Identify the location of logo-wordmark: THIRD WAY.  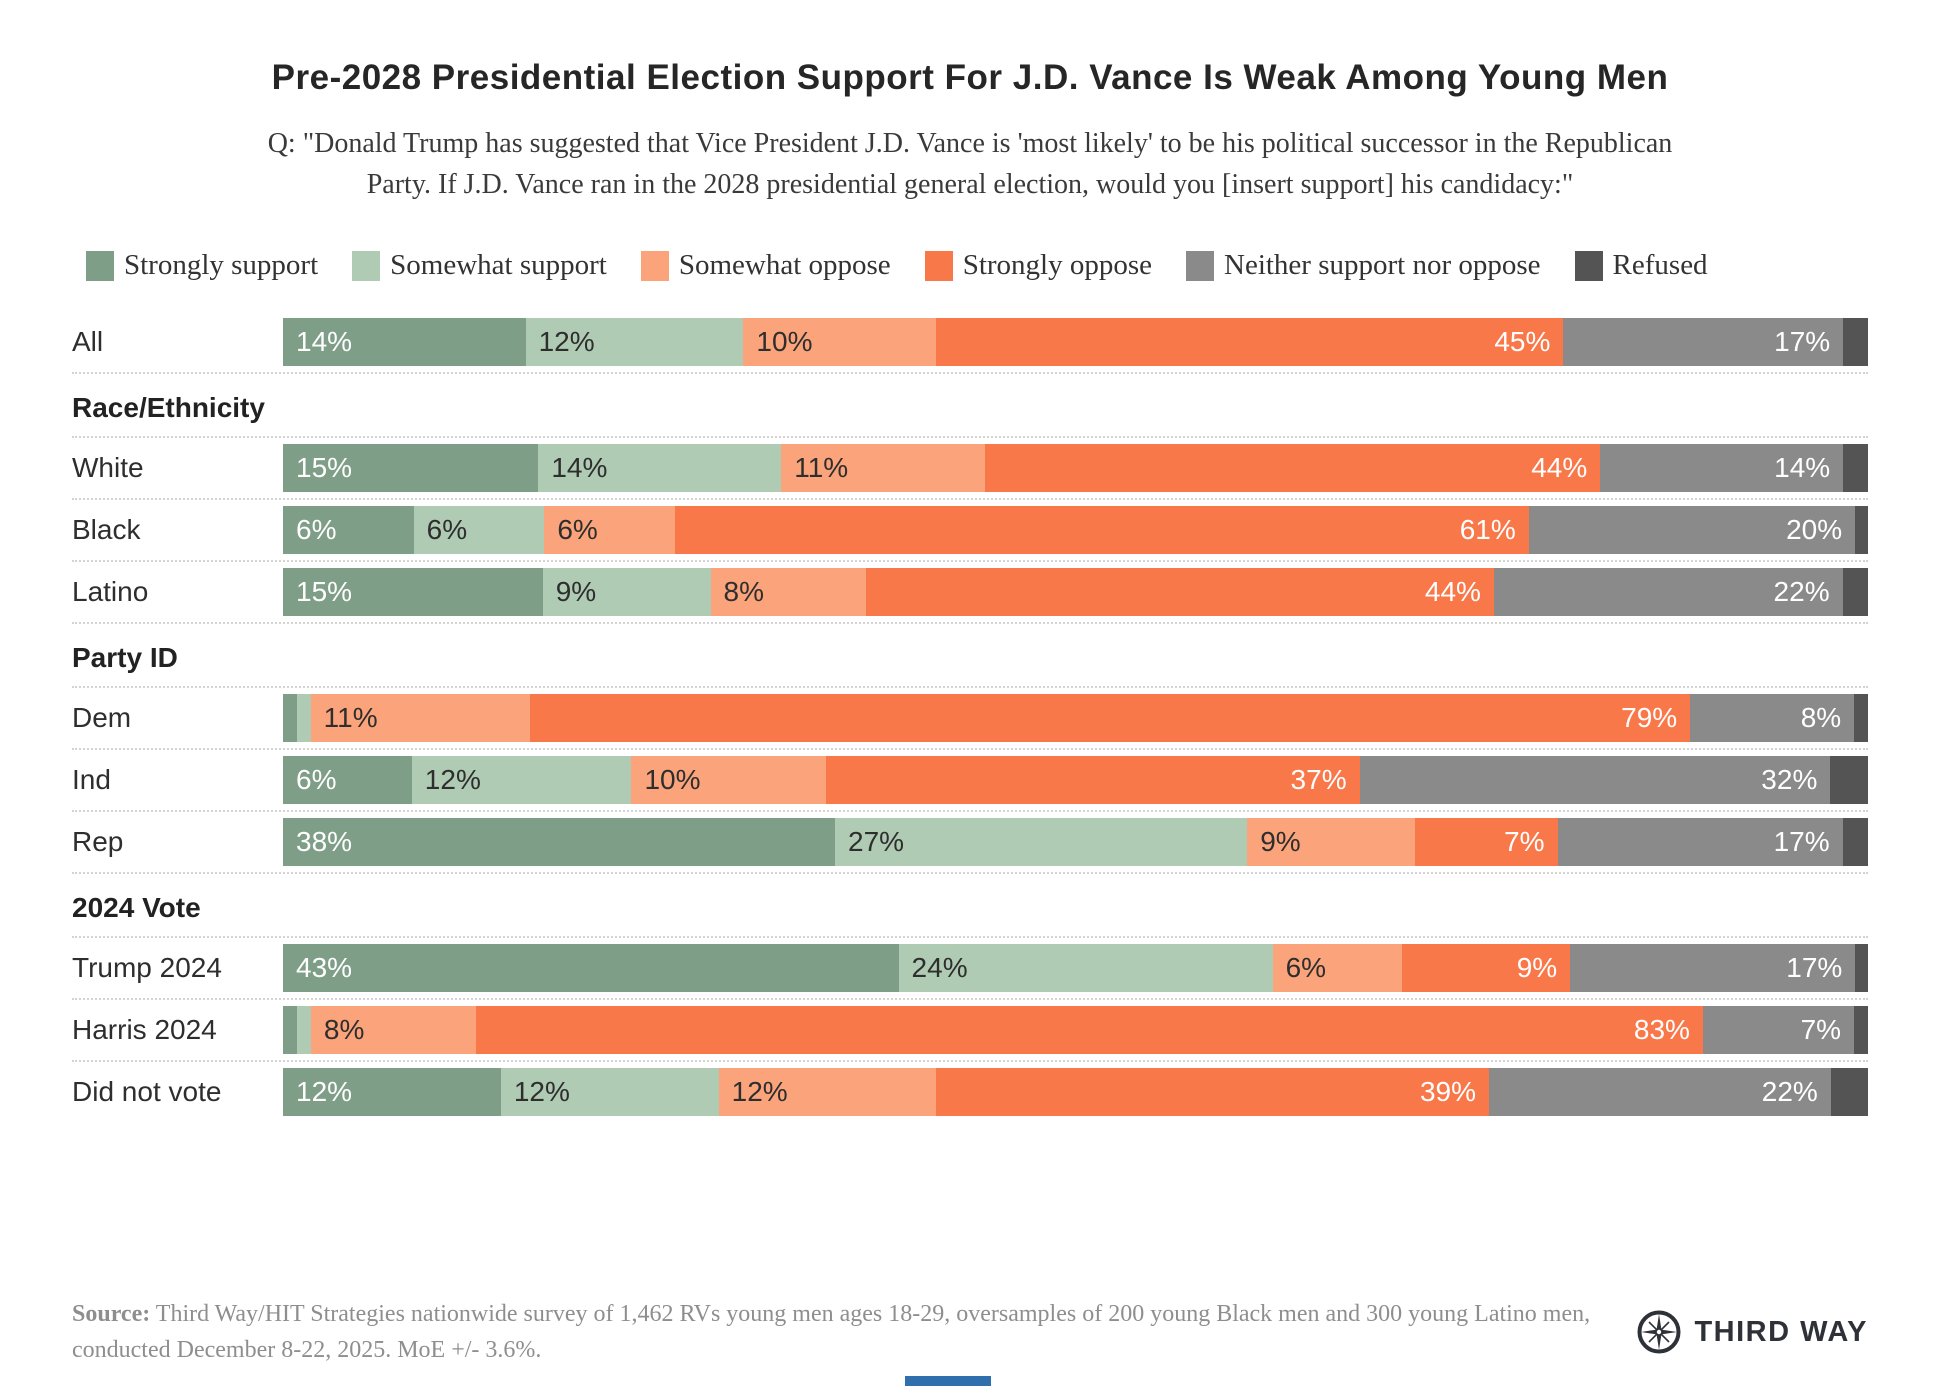
(1781, 1331).